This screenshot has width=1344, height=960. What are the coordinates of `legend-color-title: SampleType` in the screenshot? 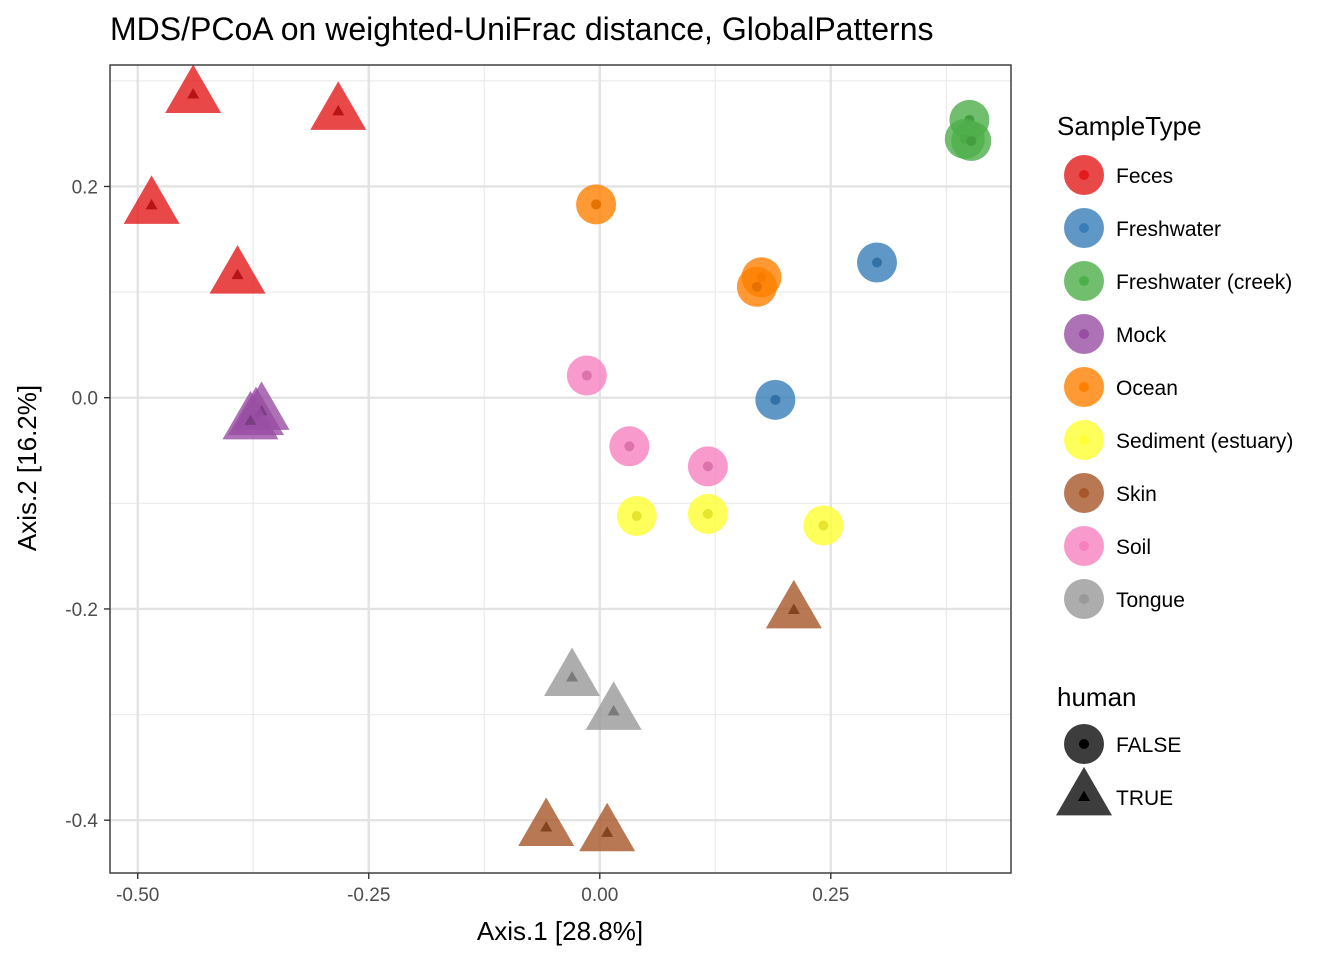 It's located at (1129, 126).